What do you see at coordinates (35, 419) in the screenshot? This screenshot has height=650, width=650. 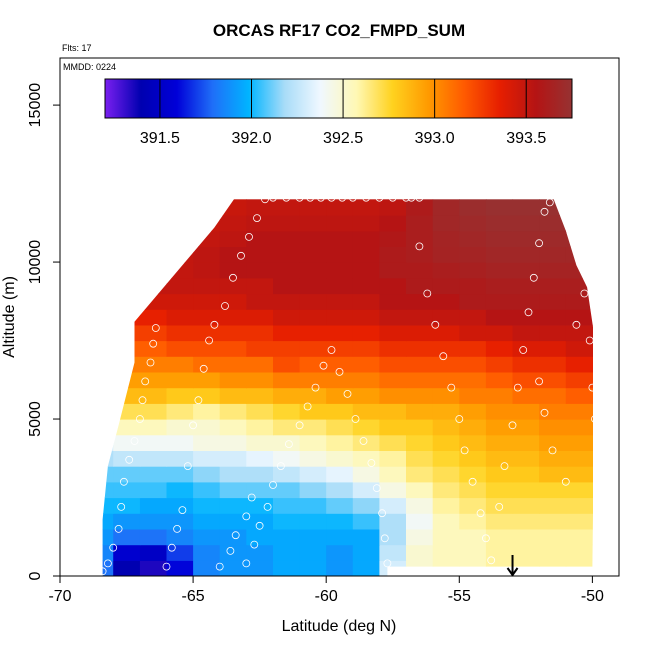 I see `y-tick-label: 5000` at bounding box center [35, 419].